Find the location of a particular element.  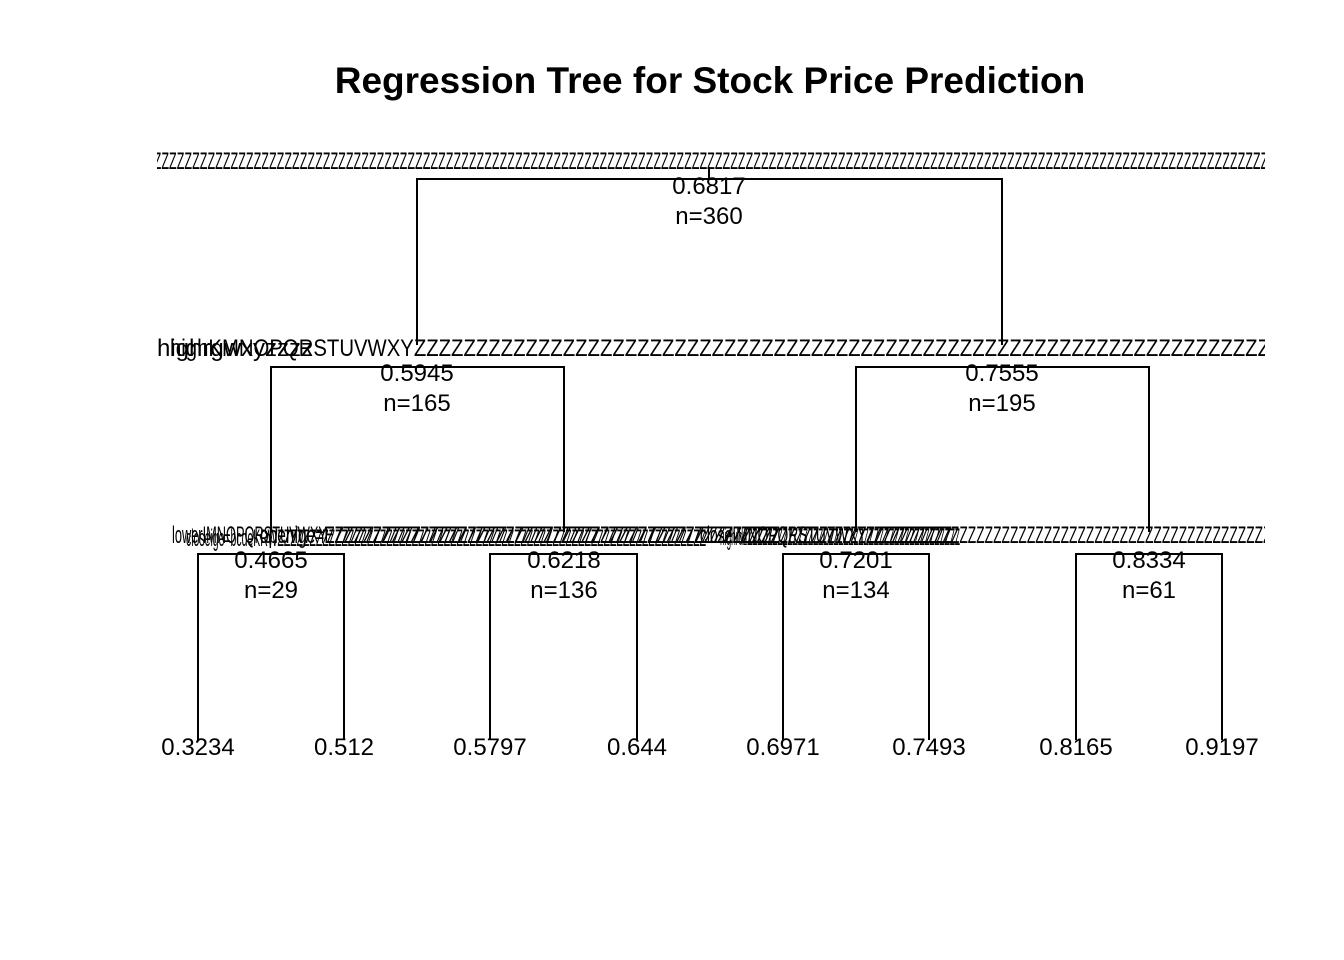

level1-split-label-a: highrgwxyzzzz is located at coordinates (235, 348).